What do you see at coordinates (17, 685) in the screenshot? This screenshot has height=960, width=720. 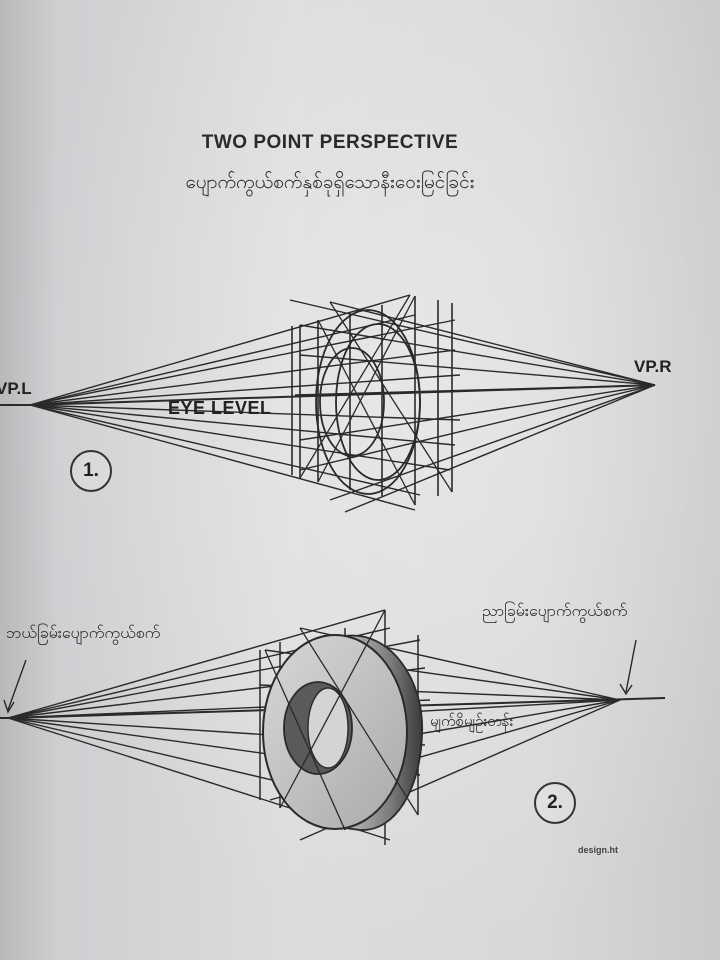 I see `left-vp-pointer` at bounding box center [17, 685].